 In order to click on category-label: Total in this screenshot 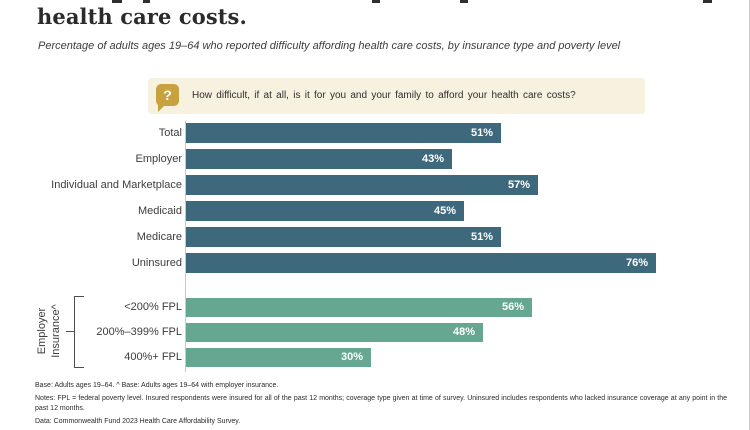, I will do `click(170, 133)`.